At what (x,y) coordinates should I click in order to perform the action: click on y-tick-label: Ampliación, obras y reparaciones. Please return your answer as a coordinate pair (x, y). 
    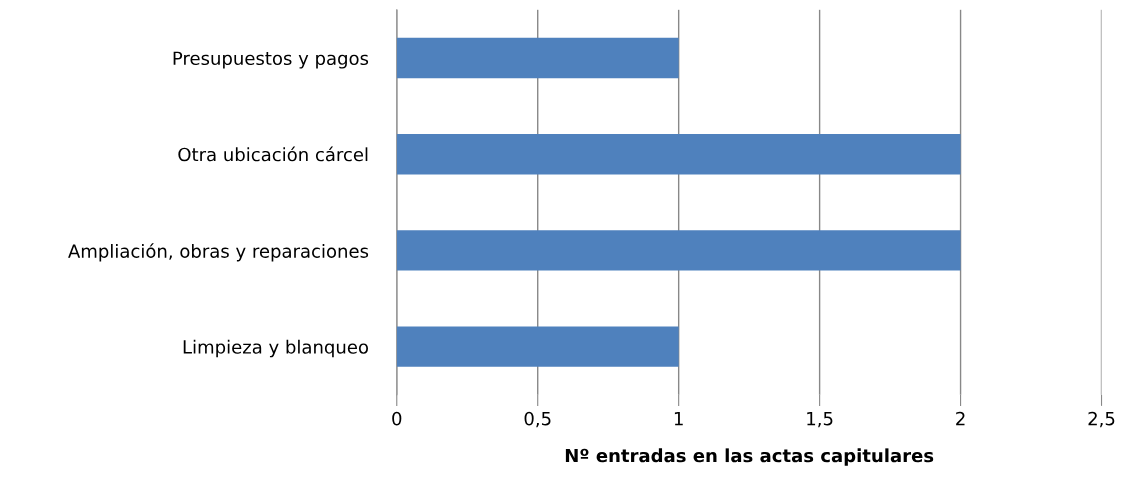
    Looking at the image, I should click on (218, 252).